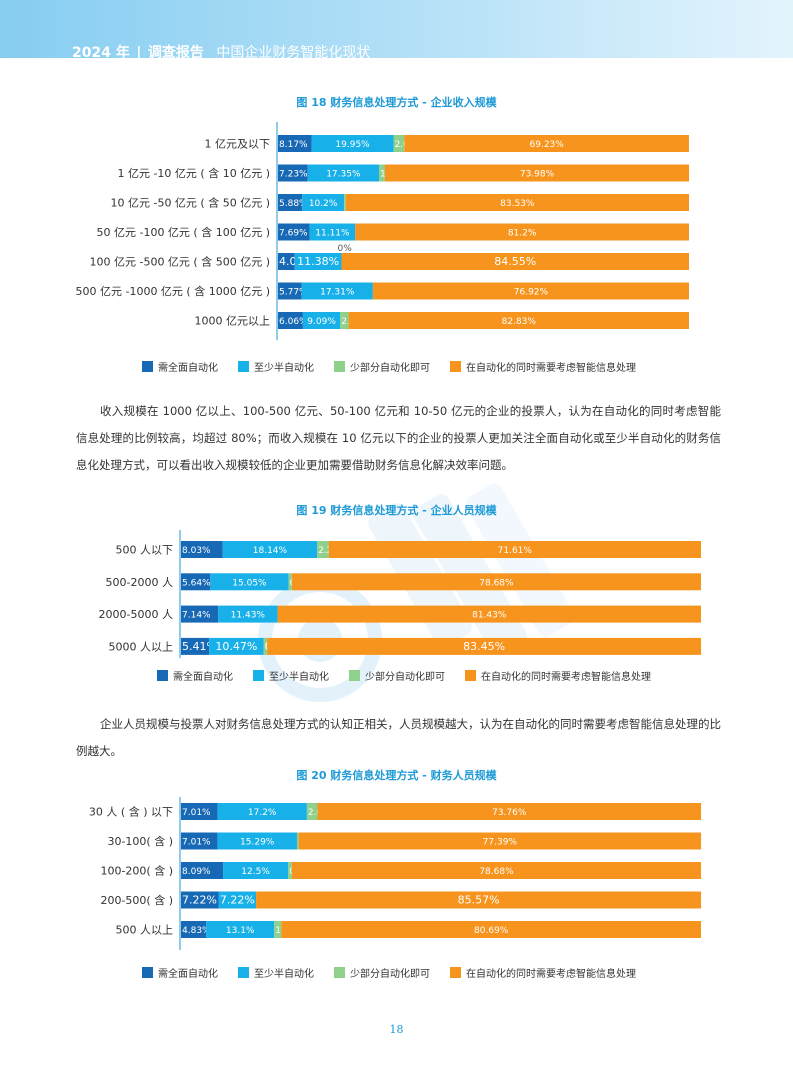 The height and width of the screenshot is (1077, 793). What do you see at coordinates (175, 53) in the screenshot?
I see `header-report: 调查报告` at bounding box center [175, 53].